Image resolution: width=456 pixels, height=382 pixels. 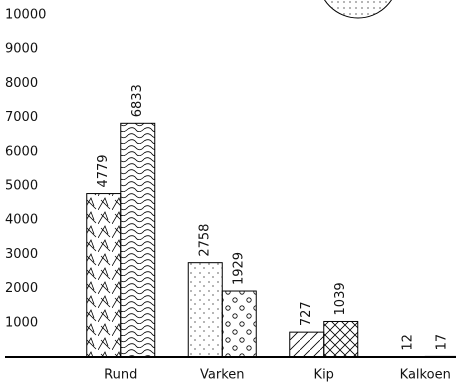 What do you see at coordinates (137, 100) in the screenshot?
I see `value-label: 6833` at bounding box center [137, 100].